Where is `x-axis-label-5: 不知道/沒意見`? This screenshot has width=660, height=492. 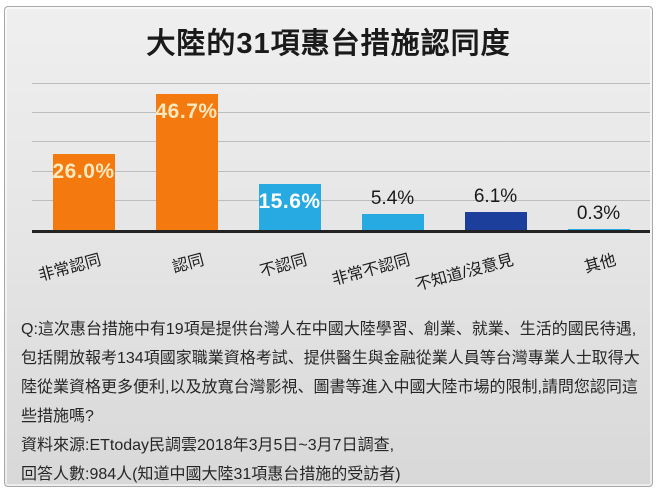 x-axis-label-5: 不知道/沒意見 is located at coordinates (465, 273).